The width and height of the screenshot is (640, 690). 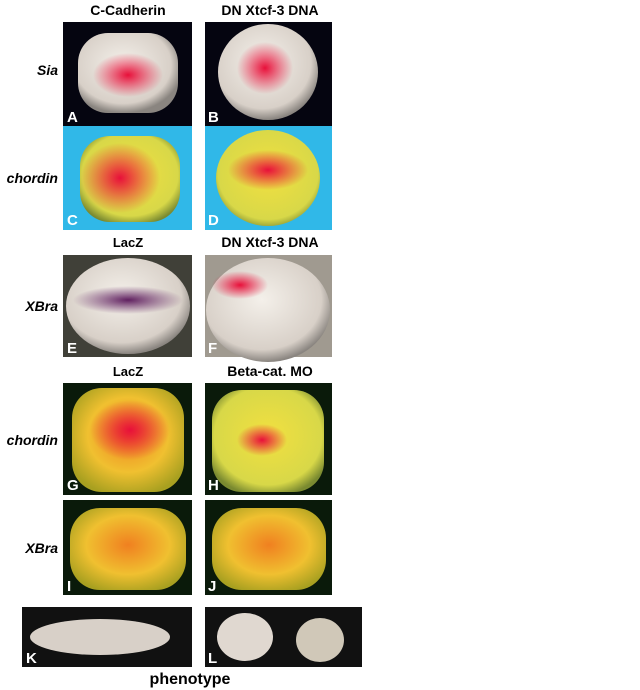 What do you see at coordinates (270, 371) in the screenshot?
I see `column-header: Beta-cat. MO` at bounding box center [270, 371].